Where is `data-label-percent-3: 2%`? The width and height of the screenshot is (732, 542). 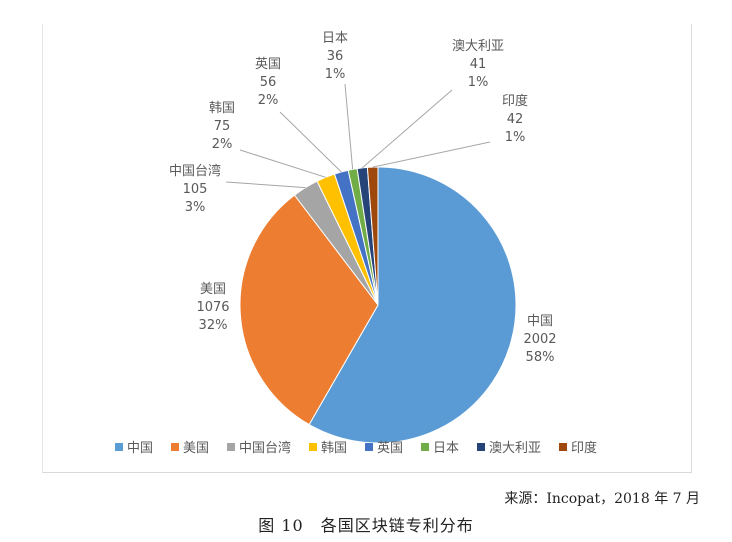
data-label-percent-3: 2% is located at coordinates (222, 144).